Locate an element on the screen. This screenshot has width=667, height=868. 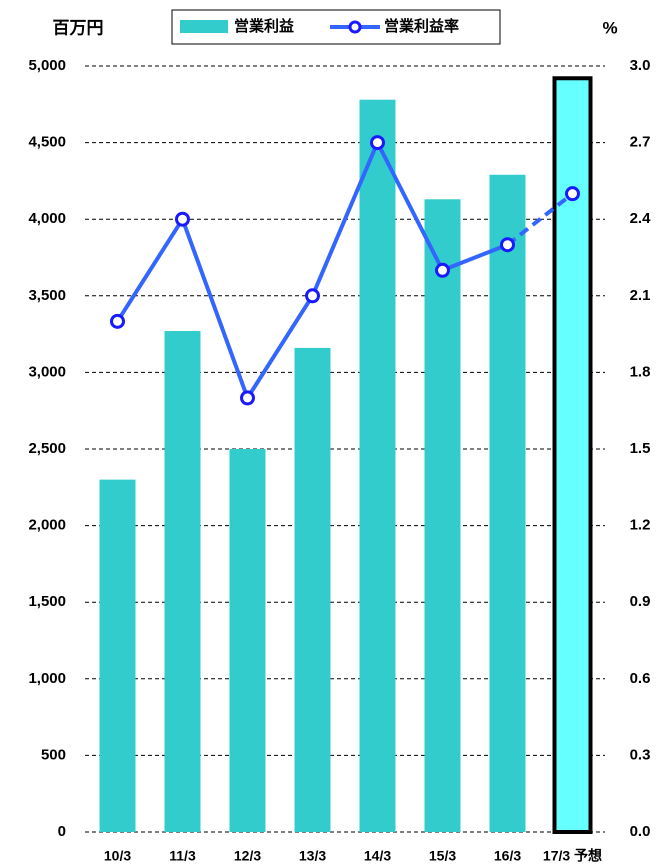
legend-label: 営業利益 is located at coordinates (264, 26).